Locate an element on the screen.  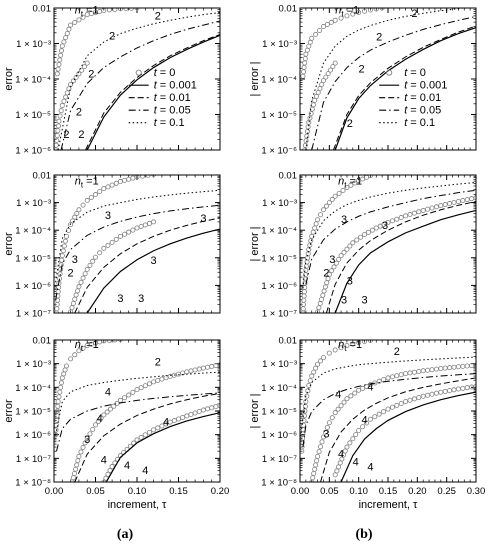
panel-label-b: (b) is located at coordinates (363, 534).